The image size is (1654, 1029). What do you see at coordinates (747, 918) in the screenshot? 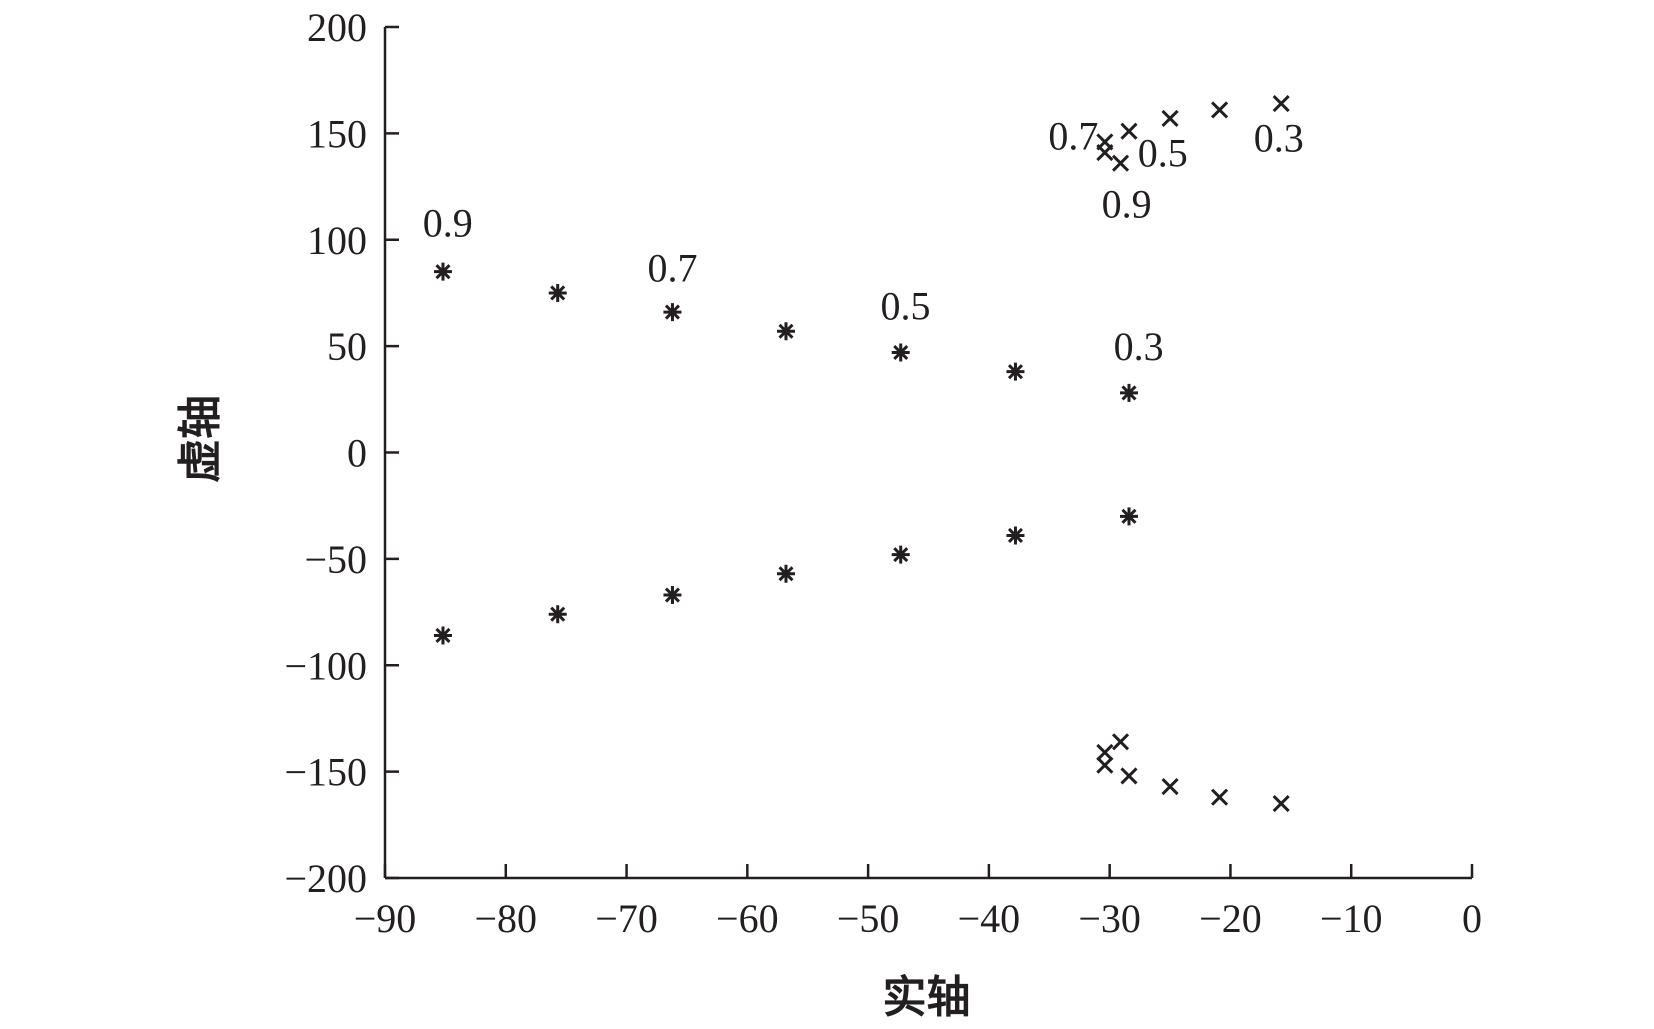
I see `x-tick-label: −60` at bounding box center [747, 918].